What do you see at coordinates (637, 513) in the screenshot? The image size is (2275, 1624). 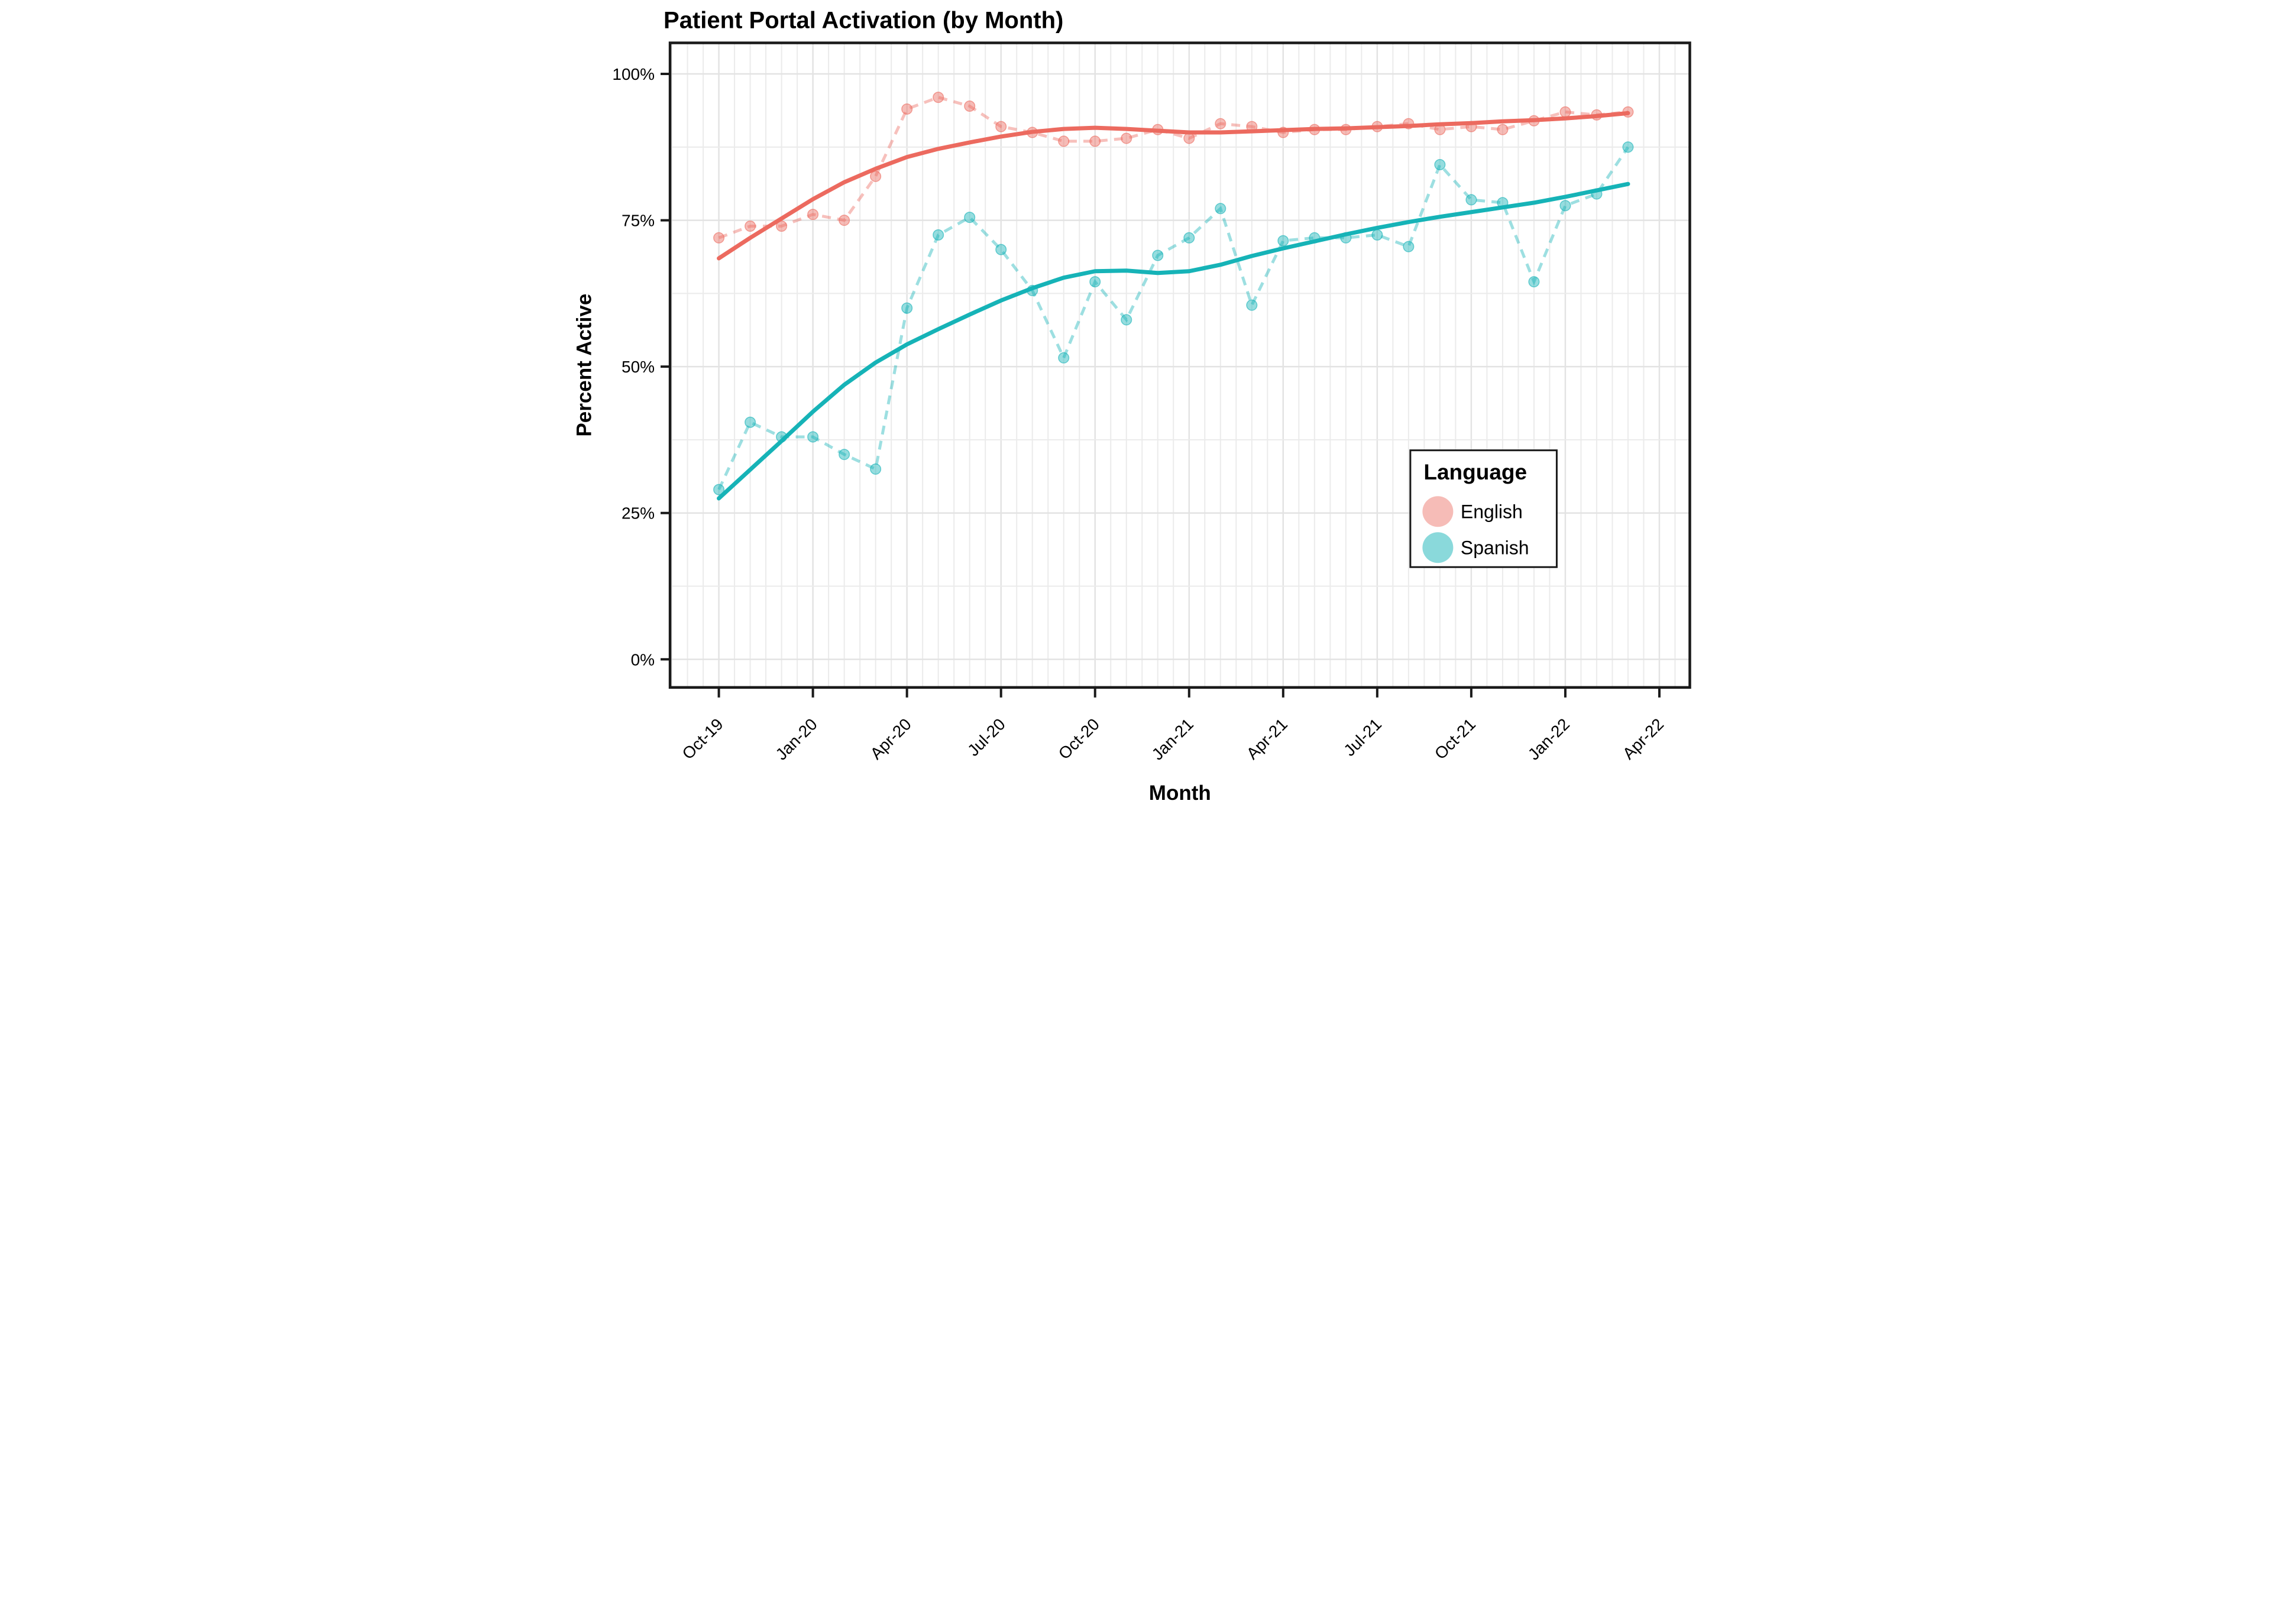 I see `y-axis-tick-label: 25%` at bounding box center [637, 513].